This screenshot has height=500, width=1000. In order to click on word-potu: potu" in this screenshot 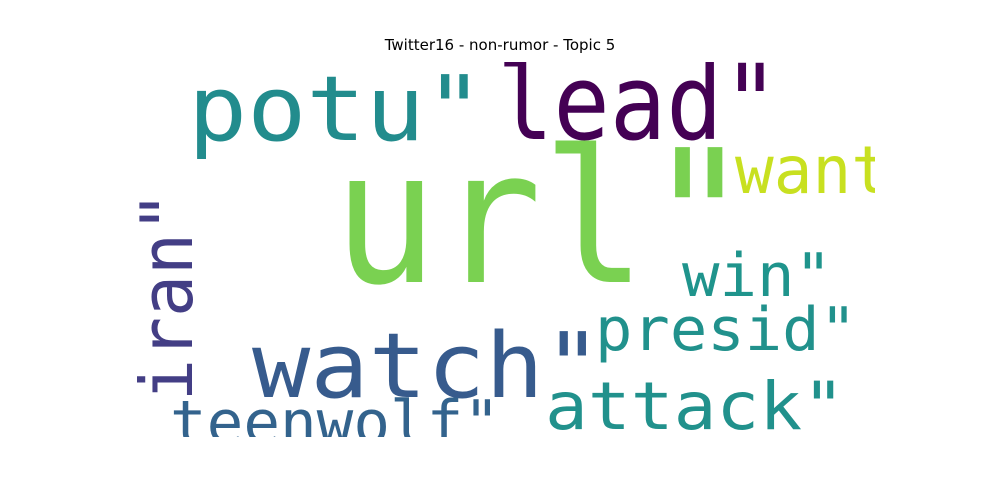, I will do `click(336, 112)`.